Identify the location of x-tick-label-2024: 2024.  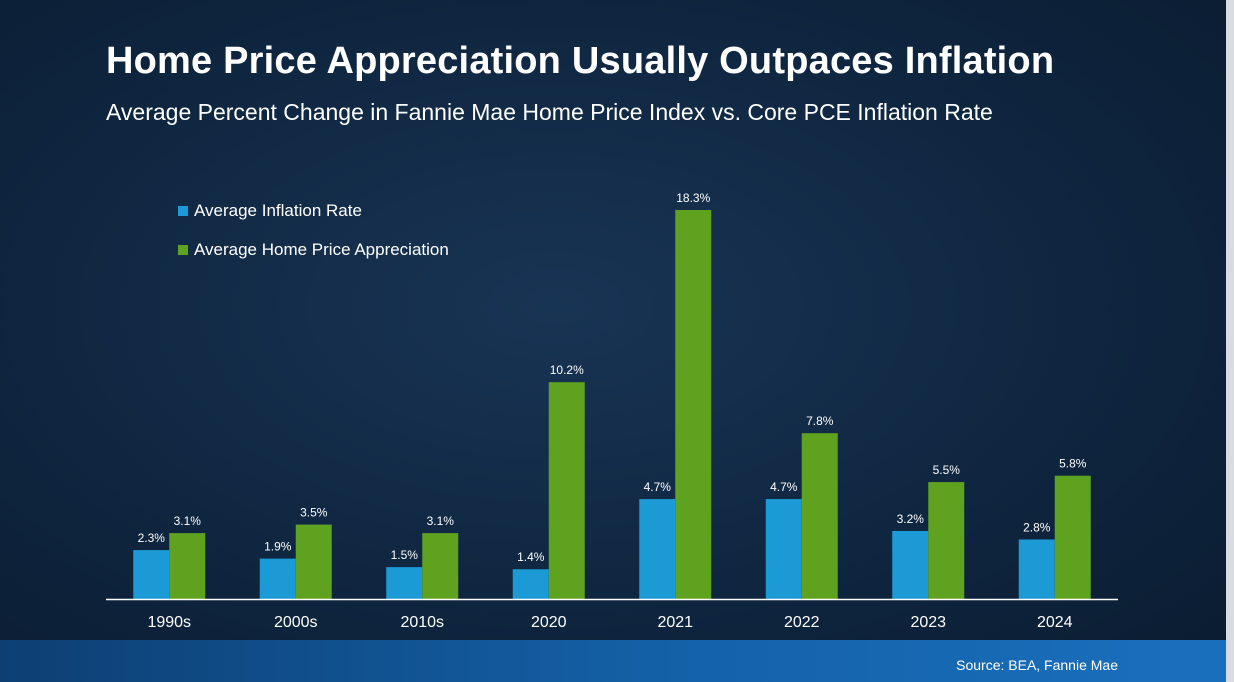
(1055, 622).